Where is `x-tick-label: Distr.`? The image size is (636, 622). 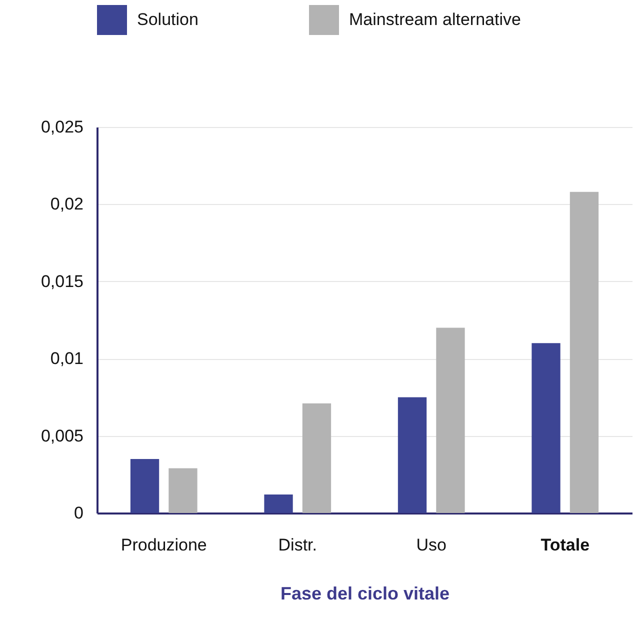 x-tick-label: Distr. is located at coordinates (297, 545).